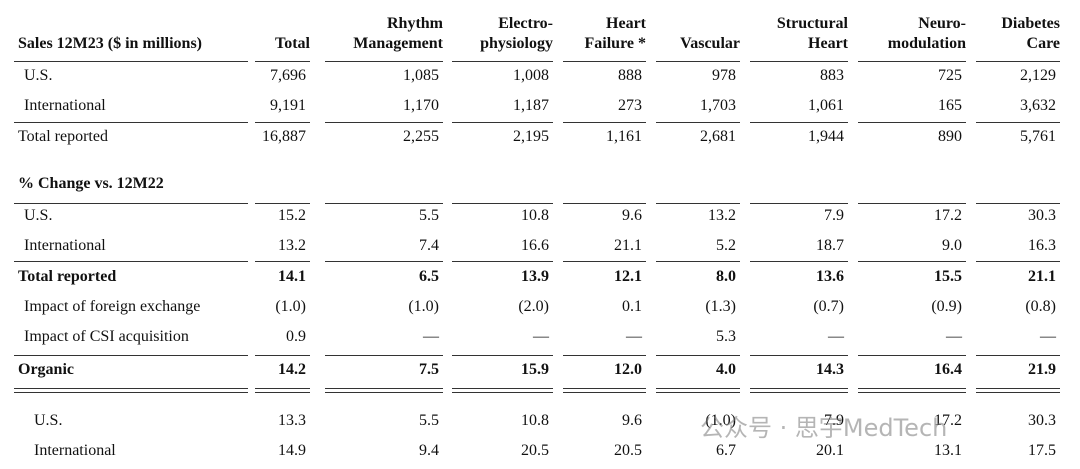  Describe the element at coordinates (632, 306) in the screenshot. I see `cell: 0.1` at that location.